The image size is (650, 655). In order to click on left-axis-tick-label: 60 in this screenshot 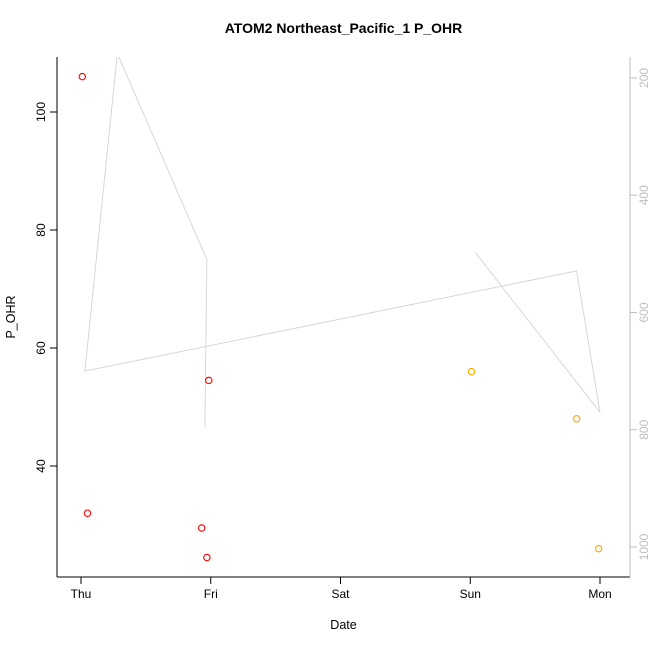, I will do `click(41, 348)`.